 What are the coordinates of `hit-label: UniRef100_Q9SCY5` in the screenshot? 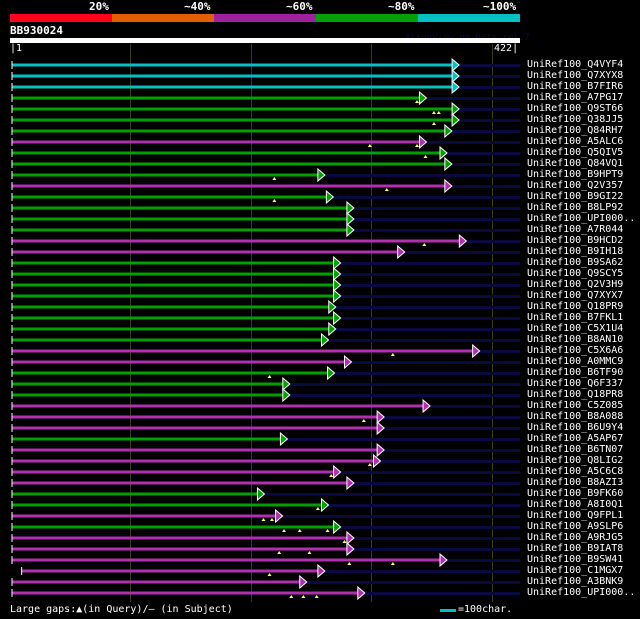 It's located at (575, 273).